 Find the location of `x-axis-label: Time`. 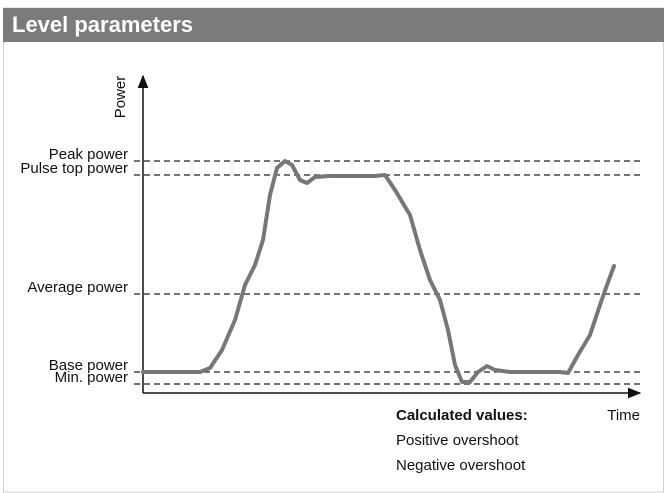

x-axis-label: Time is located at coordinates (623, 415).